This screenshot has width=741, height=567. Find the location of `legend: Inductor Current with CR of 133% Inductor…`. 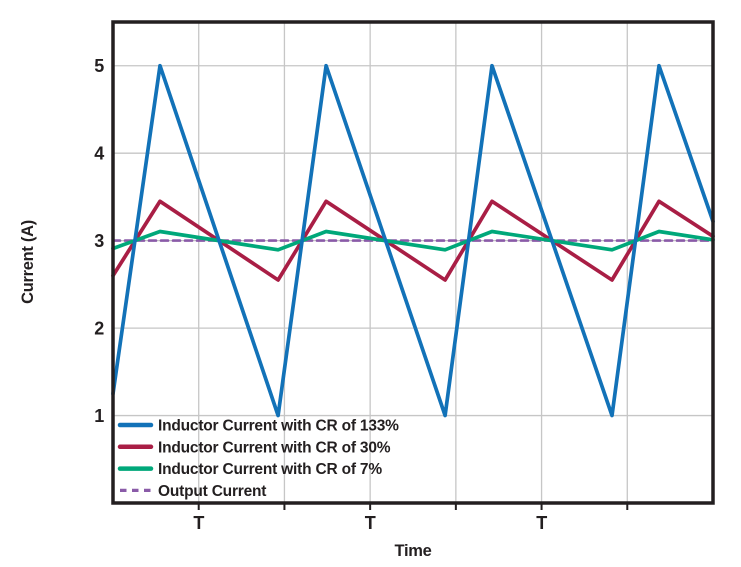

legend: Inductor Current with CR of 133% Inductor… is located at coordinates (258, 459).